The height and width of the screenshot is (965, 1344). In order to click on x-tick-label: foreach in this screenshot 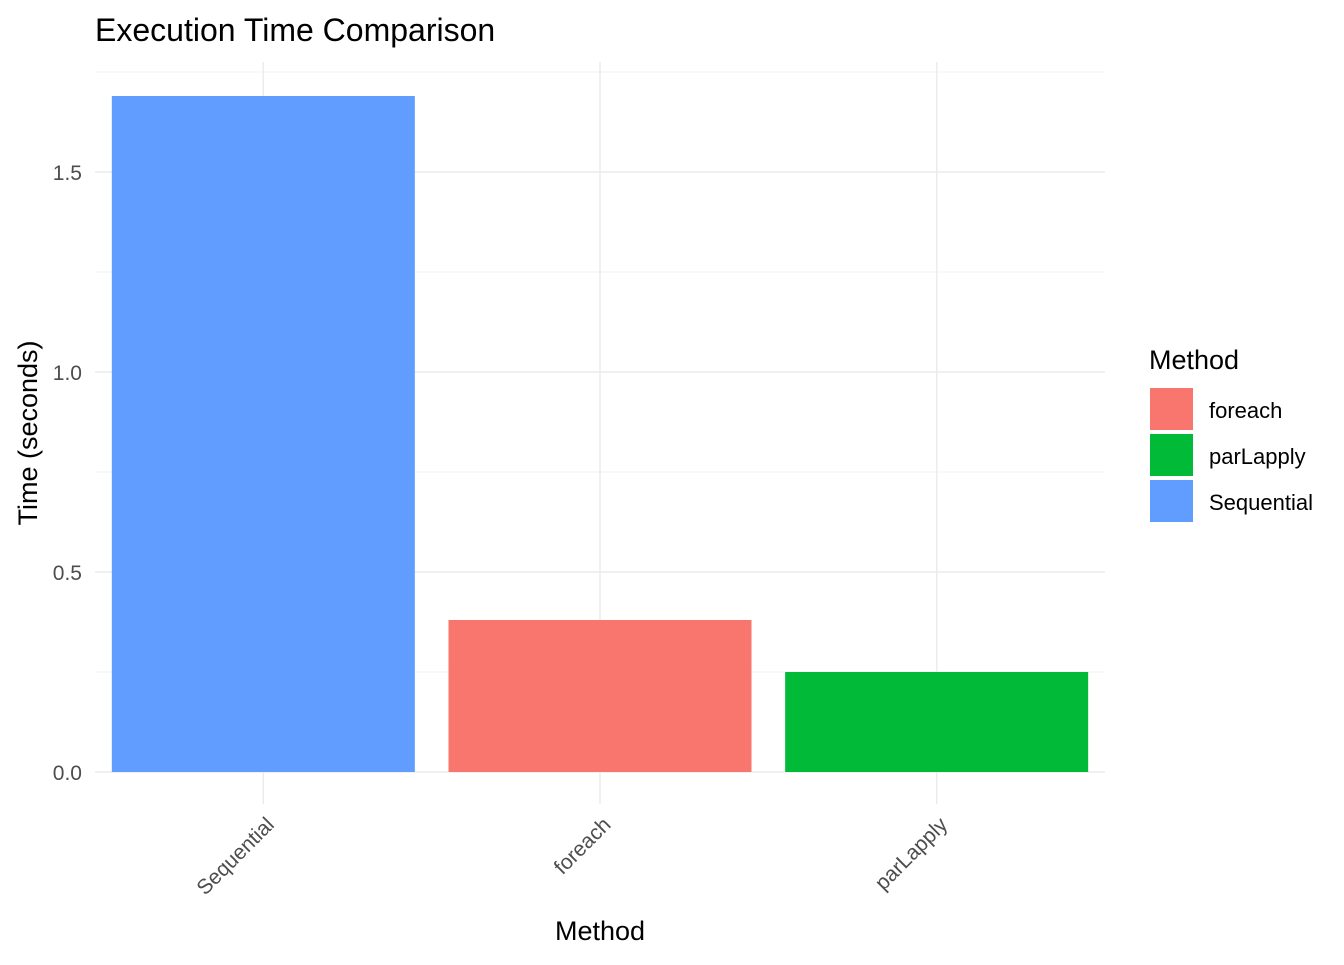, I will do `click(583, 846)`.